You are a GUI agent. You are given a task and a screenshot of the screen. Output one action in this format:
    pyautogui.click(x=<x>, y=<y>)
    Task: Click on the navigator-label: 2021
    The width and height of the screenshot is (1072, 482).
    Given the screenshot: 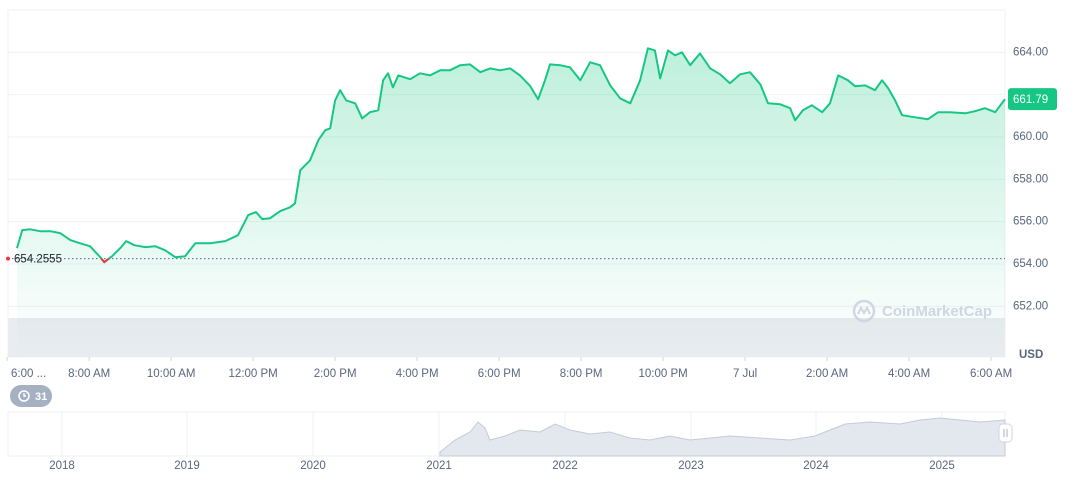 What is the action you would take?
    pyautogui.click(x=439, y=466)
    